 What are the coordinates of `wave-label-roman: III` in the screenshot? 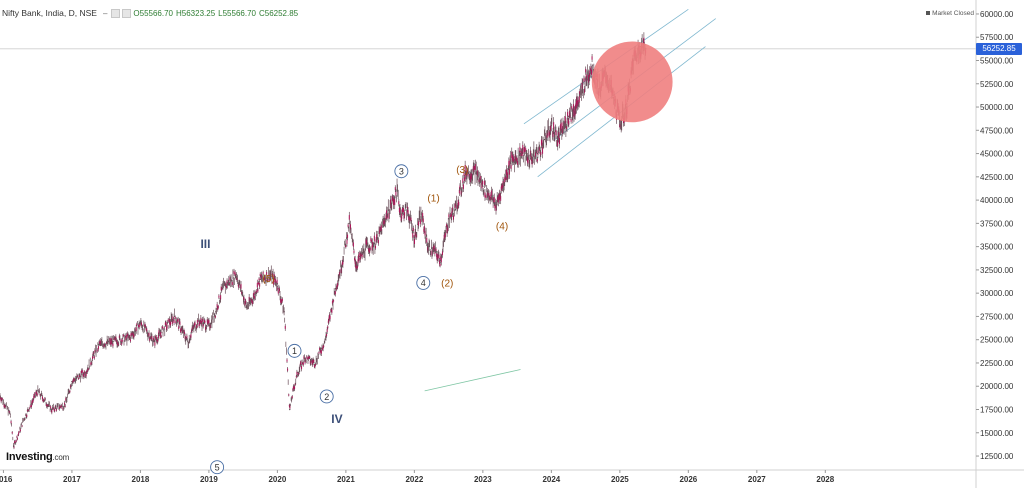 It's located at (205, 244).